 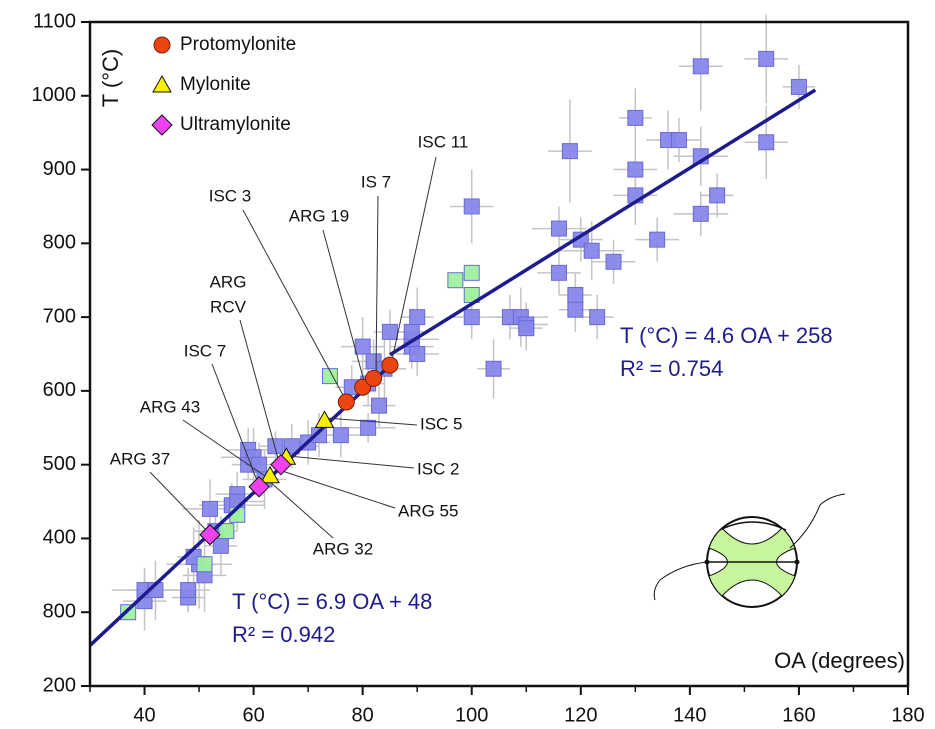 What do you see at coordinates (797, 562) in the screenshot?
I see `inset-dot` at bounding box center [797, 562].